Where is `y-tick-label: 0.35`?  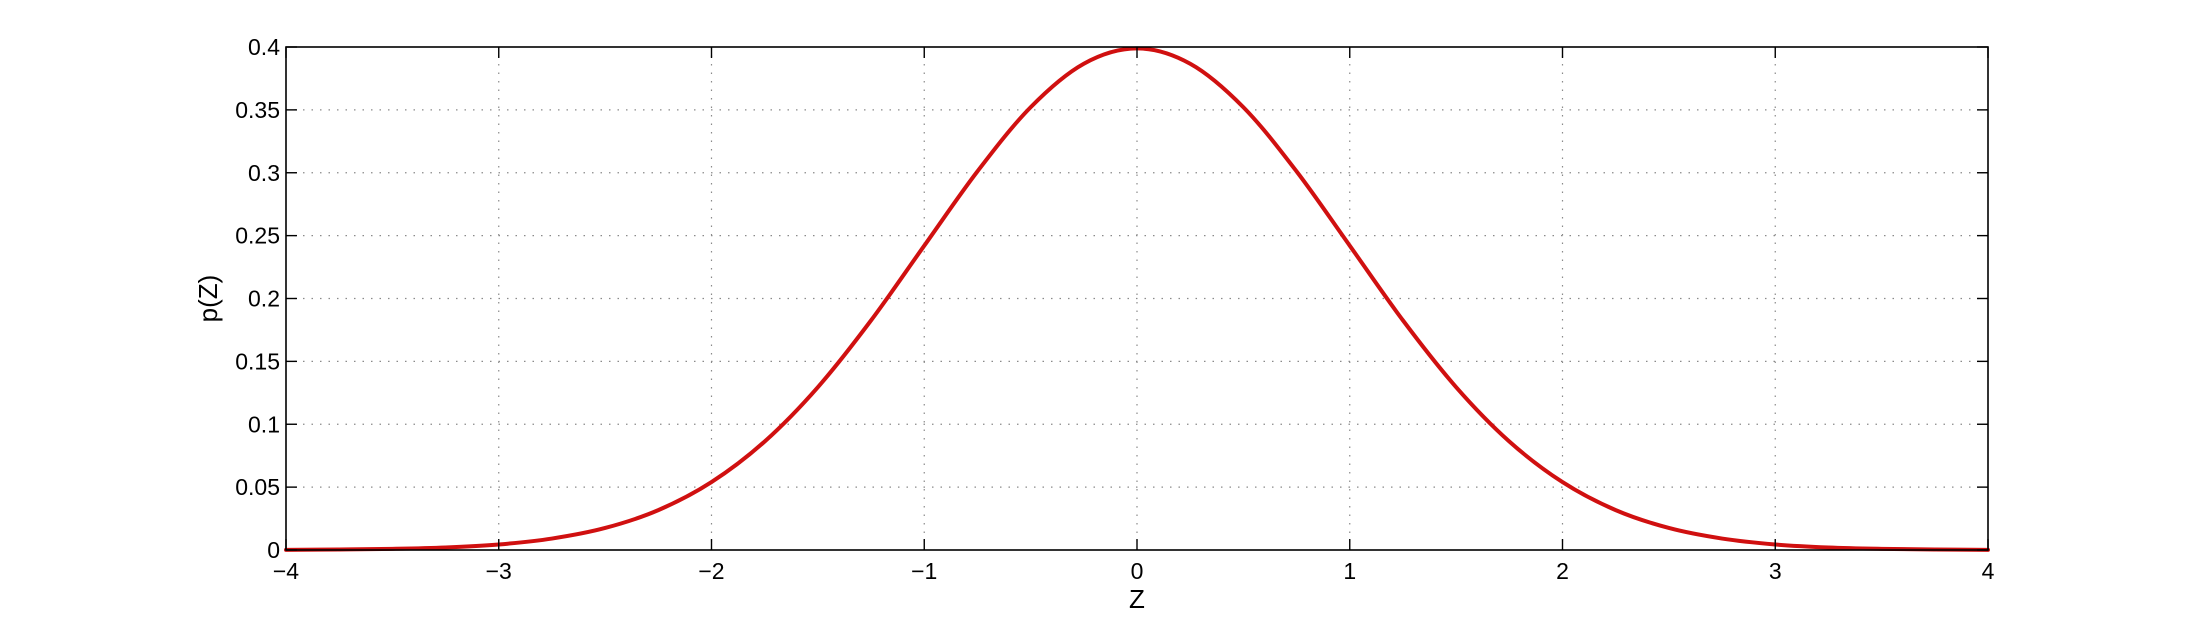 y-tick-label: 0.35 is located at coordinates (257, 110).